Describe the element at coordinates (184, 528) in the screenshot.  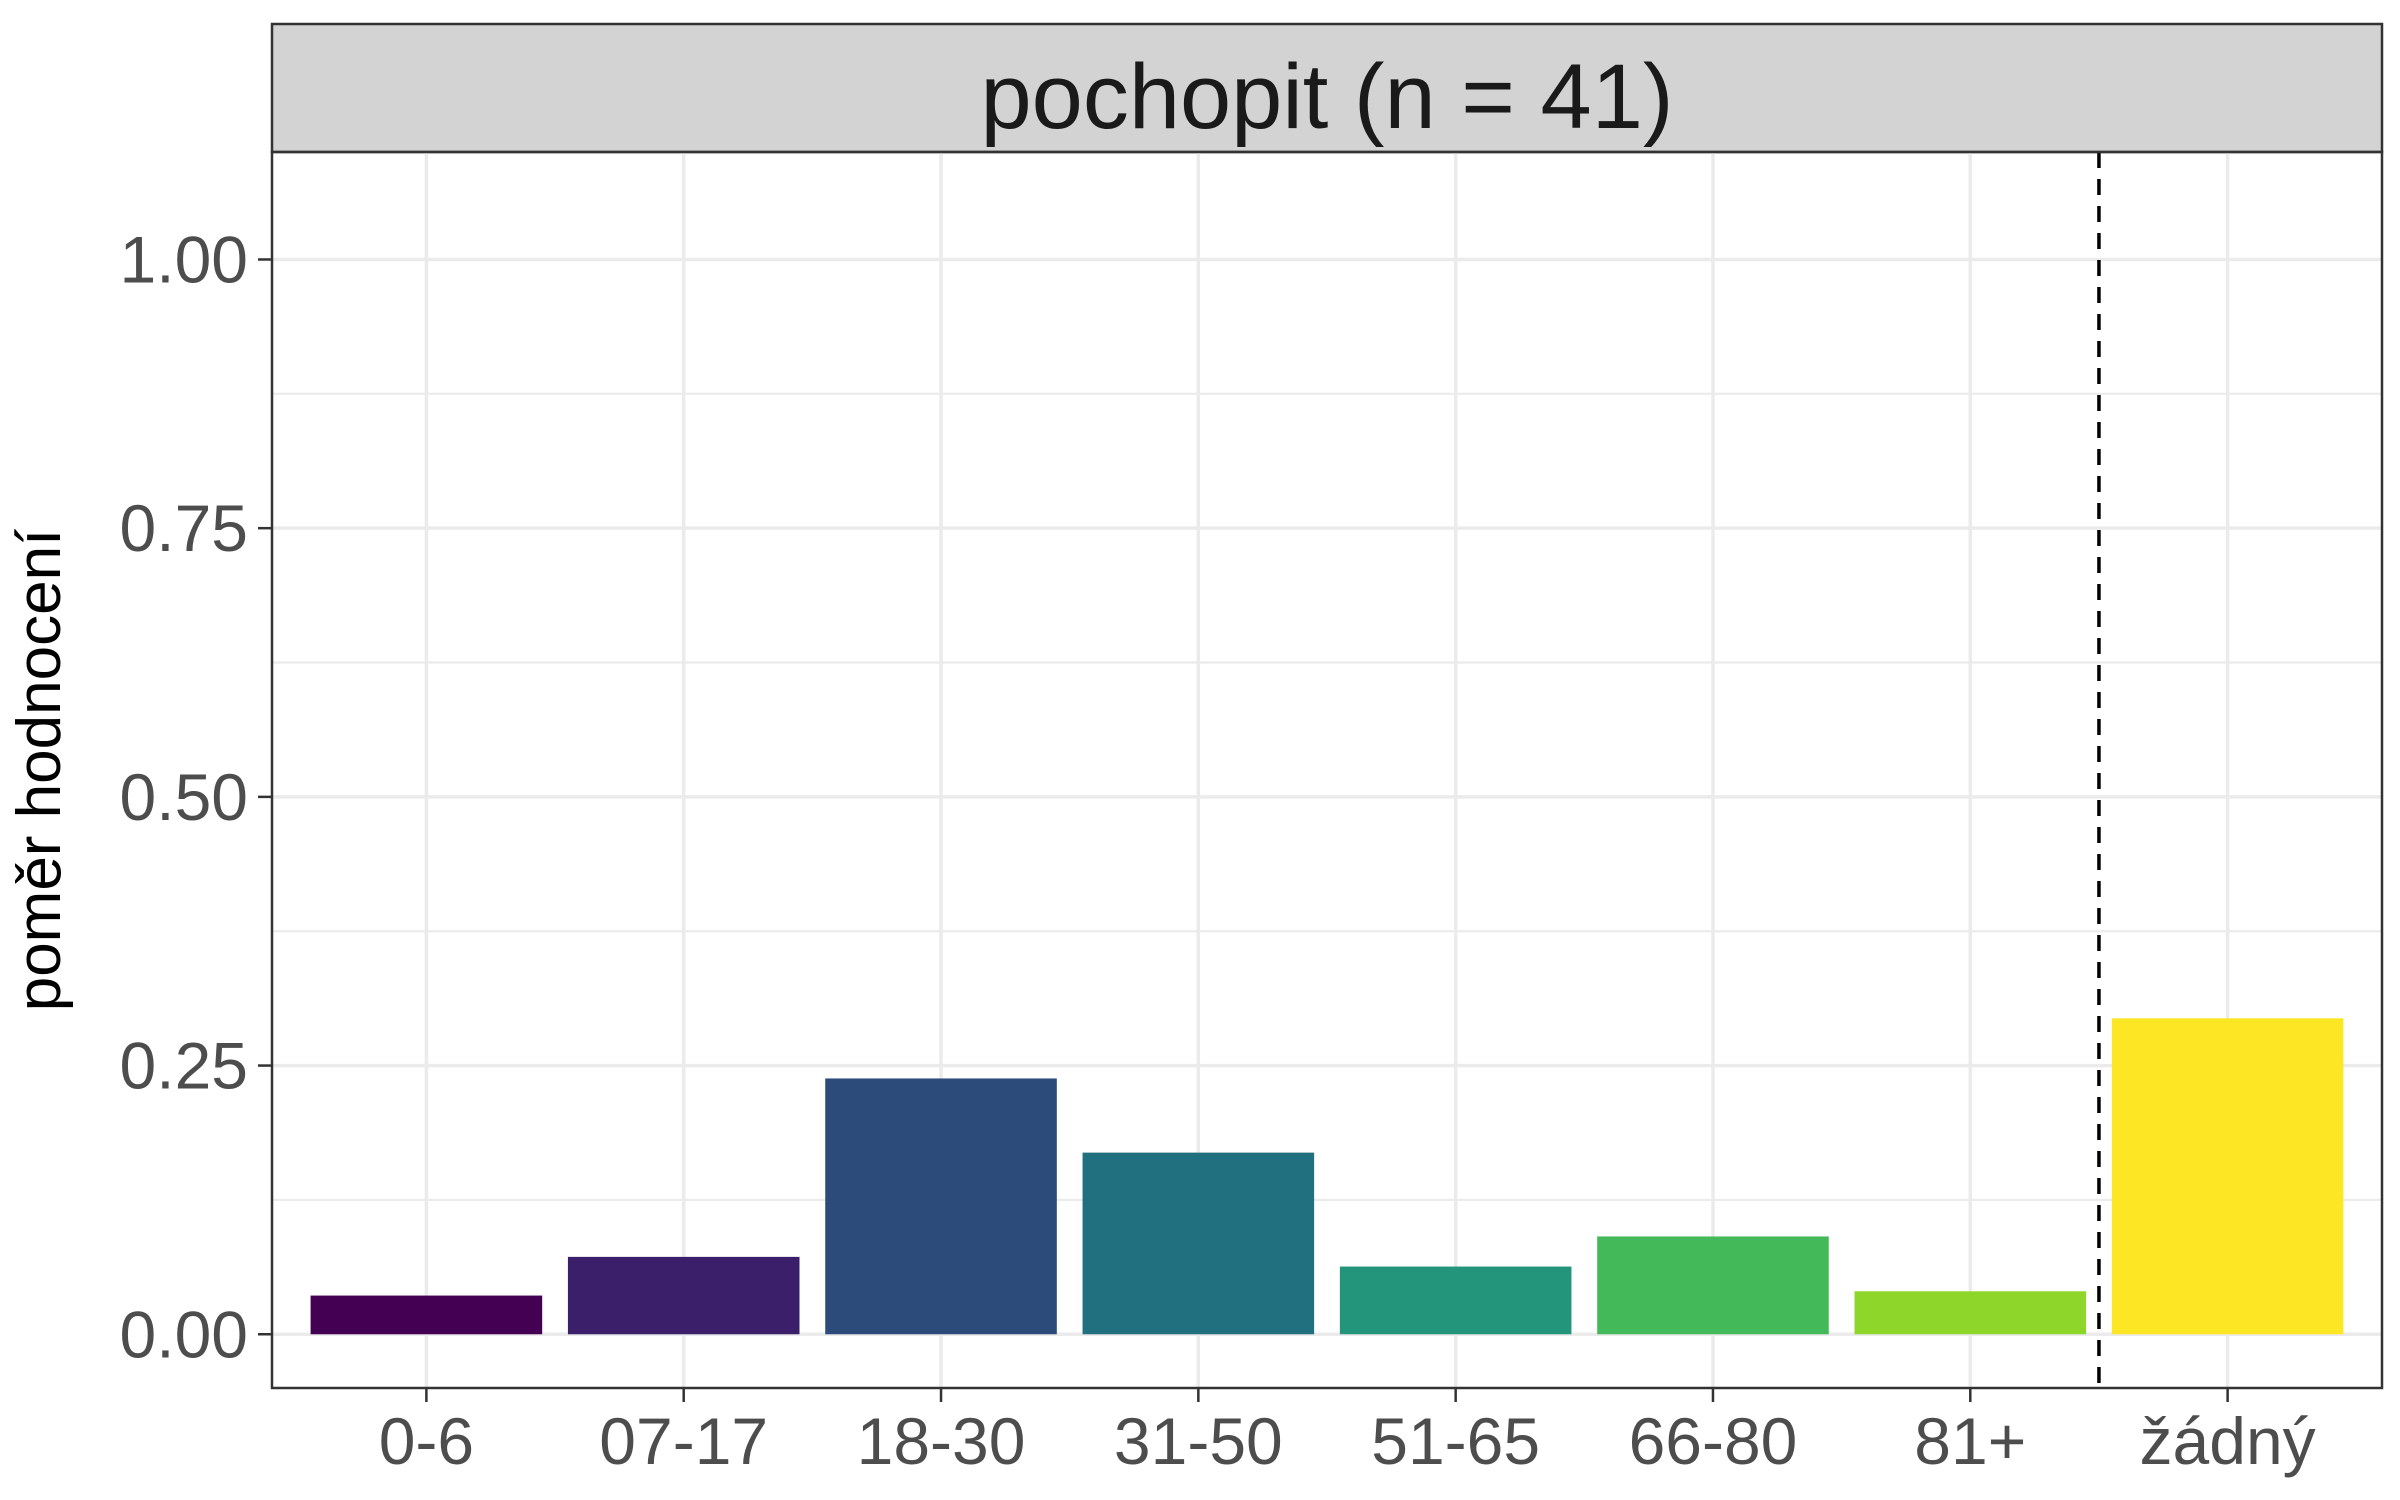
I see `y-tick-label-3: 0.75` at that location.